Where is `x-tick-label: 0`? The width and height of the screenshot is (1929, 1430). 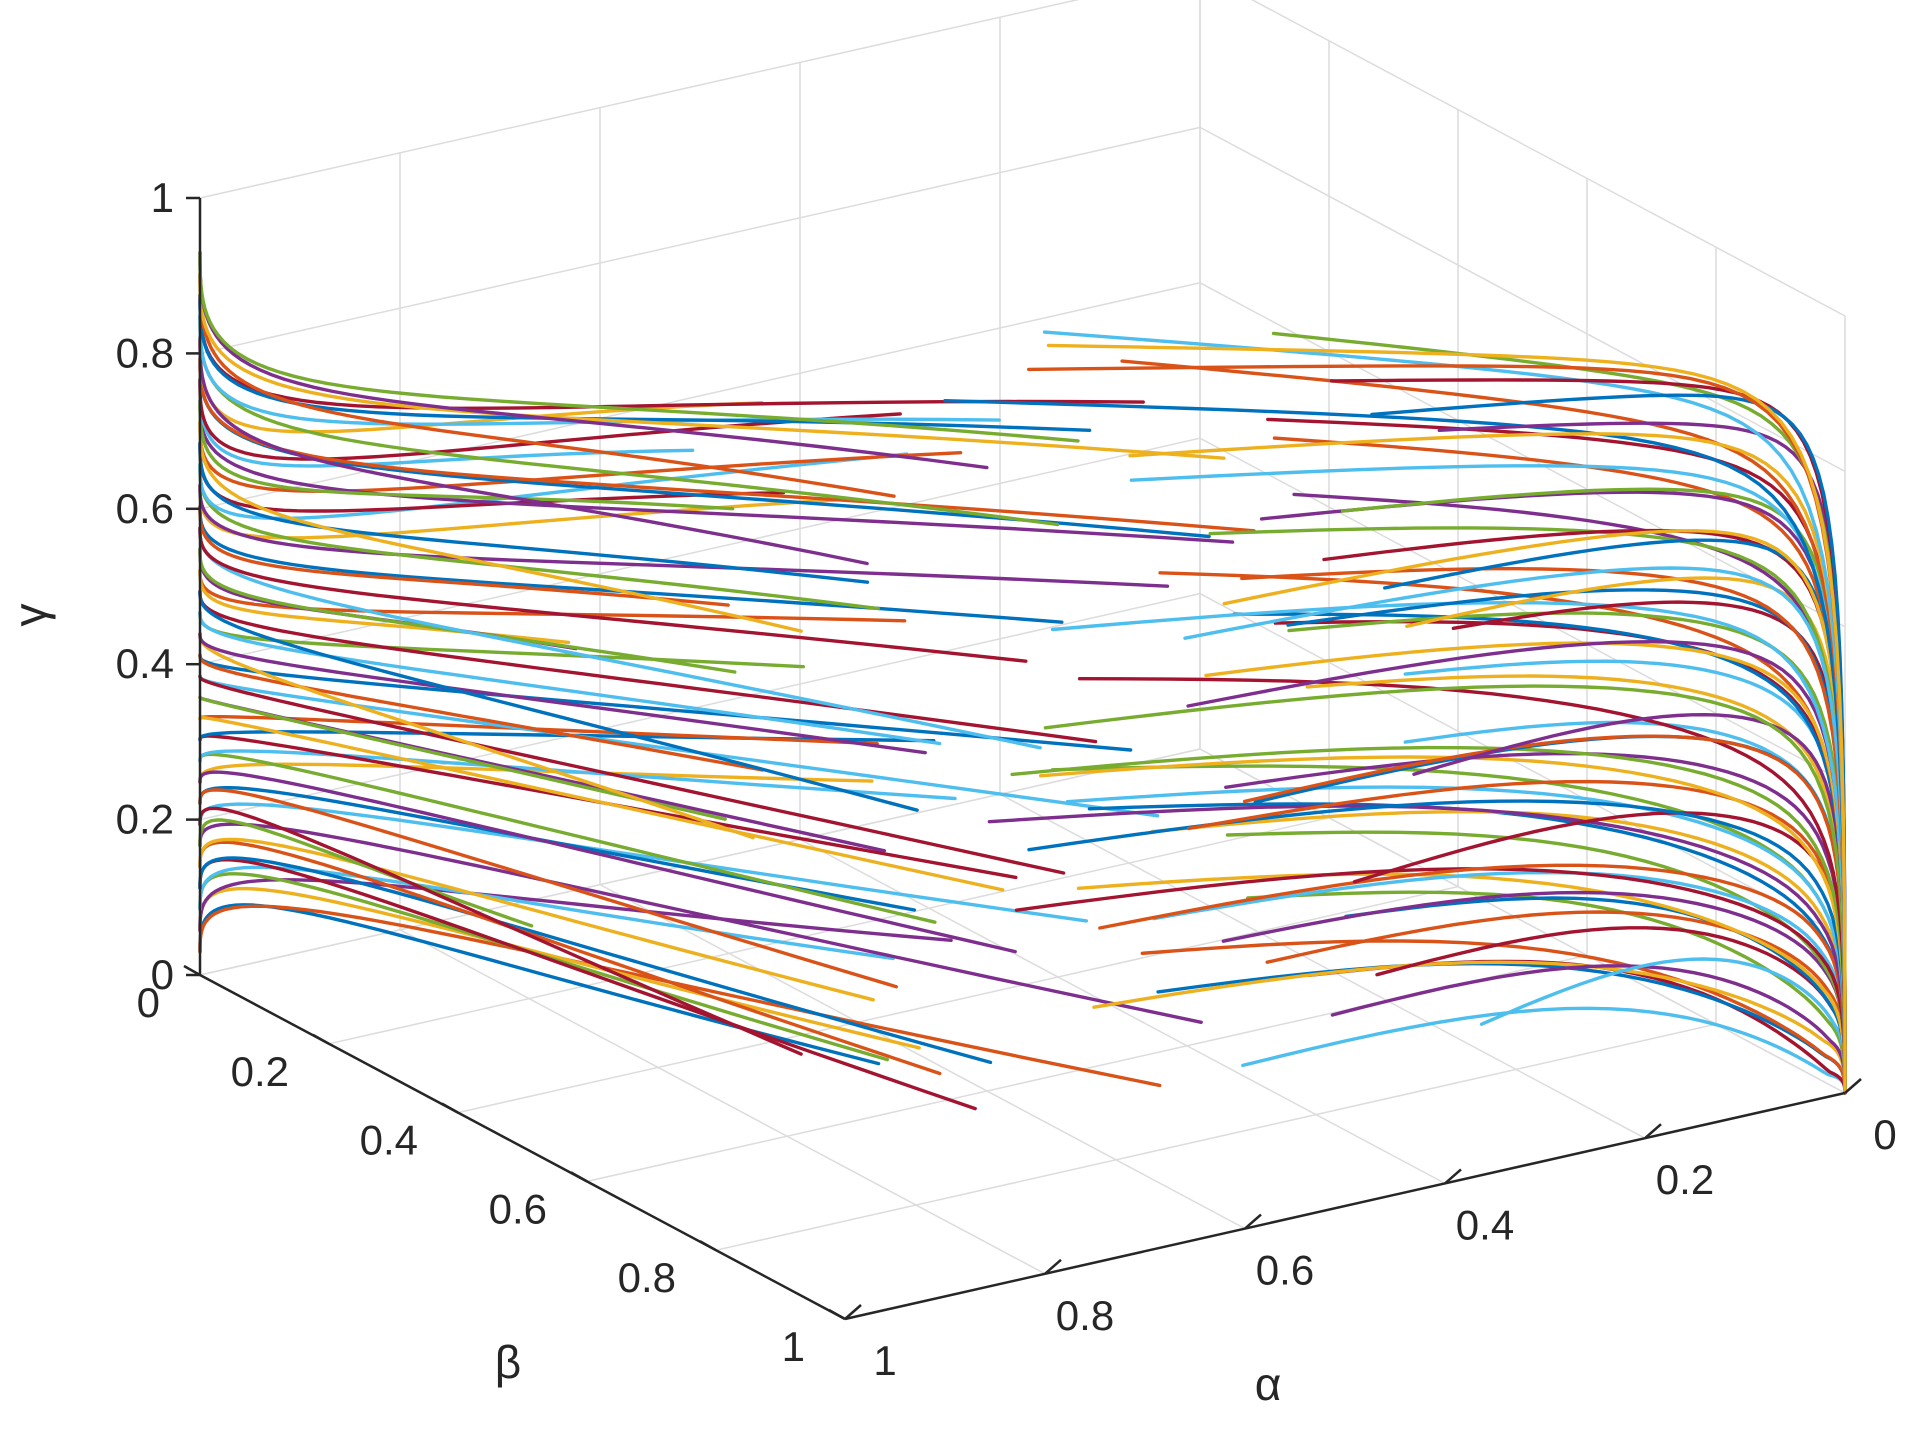
x-tick-label: 0 is located at coordinates (1884, 1134).